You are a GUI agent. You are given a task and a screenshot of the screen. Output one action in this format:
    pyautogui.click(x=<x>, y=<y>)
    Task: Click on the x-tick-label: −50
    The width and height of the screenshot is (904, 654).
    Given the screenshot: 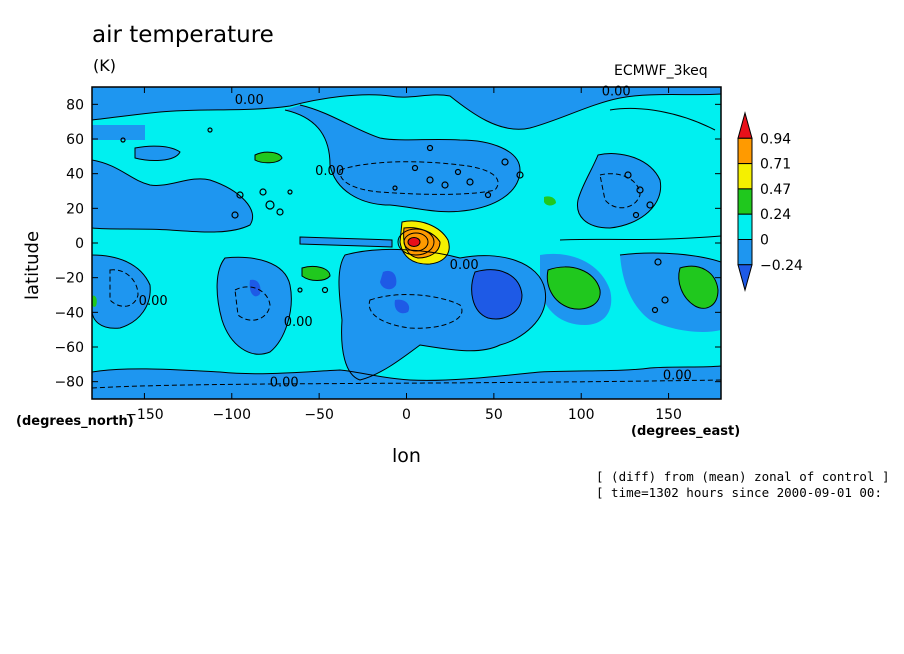 What is the action you would take?
    pyautogui.click(x=319, y=415)
    